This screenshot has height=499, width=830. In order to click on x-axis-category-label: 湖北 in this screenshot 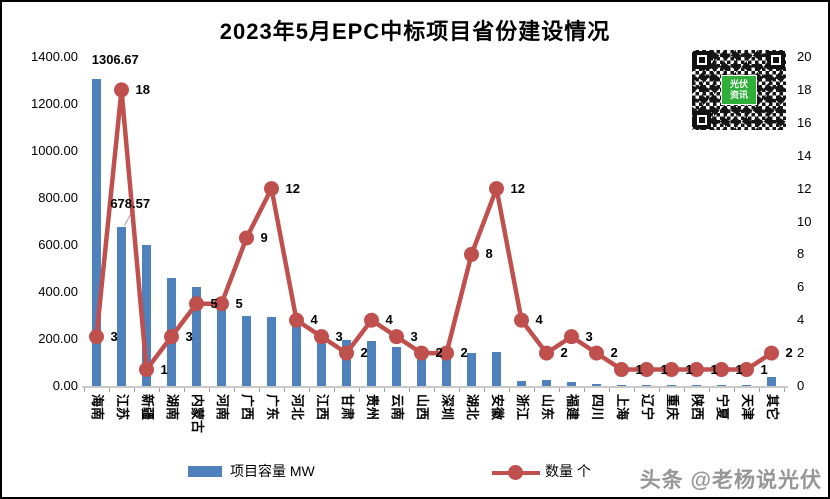, I will do `click(472, 407)`.